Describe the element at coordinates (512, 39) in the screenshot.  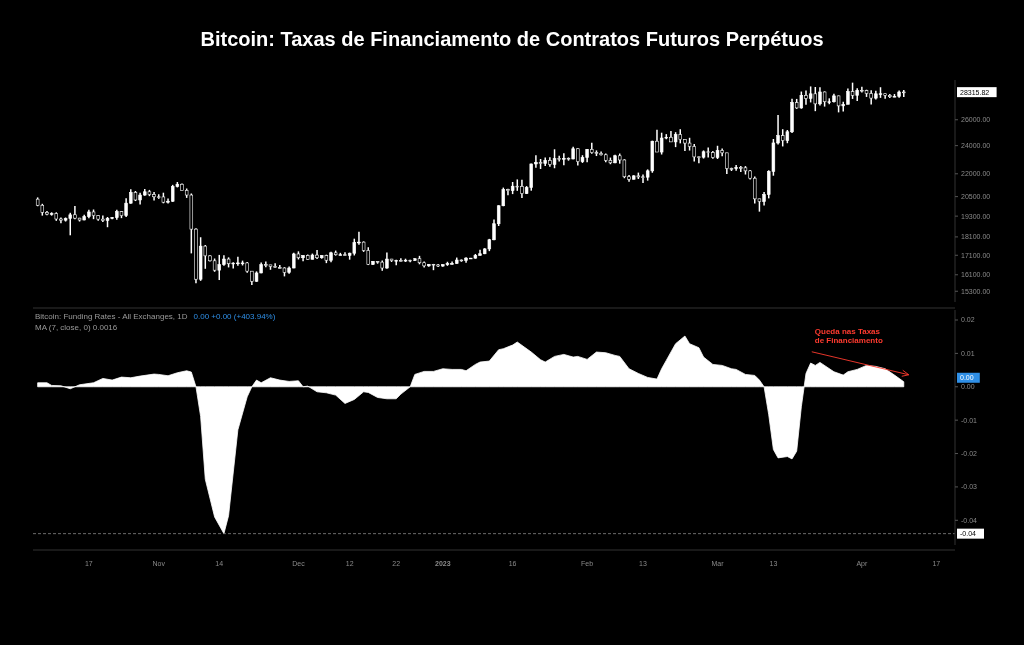
I see `chart-title: Bitcoin: Taxas de Financiamento de Contratos Futuros Perpétuos` at that location.